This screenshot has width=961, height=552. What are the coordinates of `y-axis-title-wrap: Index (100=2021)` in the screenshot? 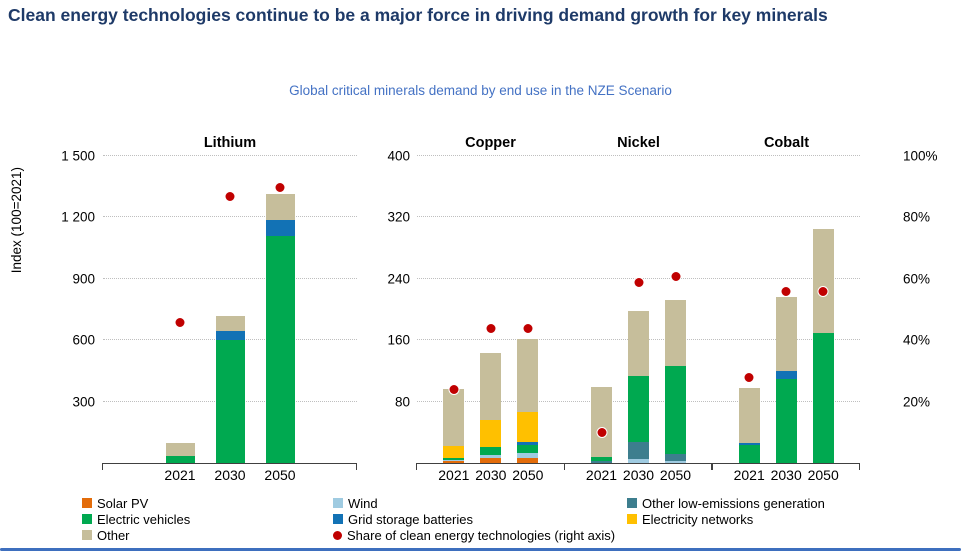 It's located at (16, 220).